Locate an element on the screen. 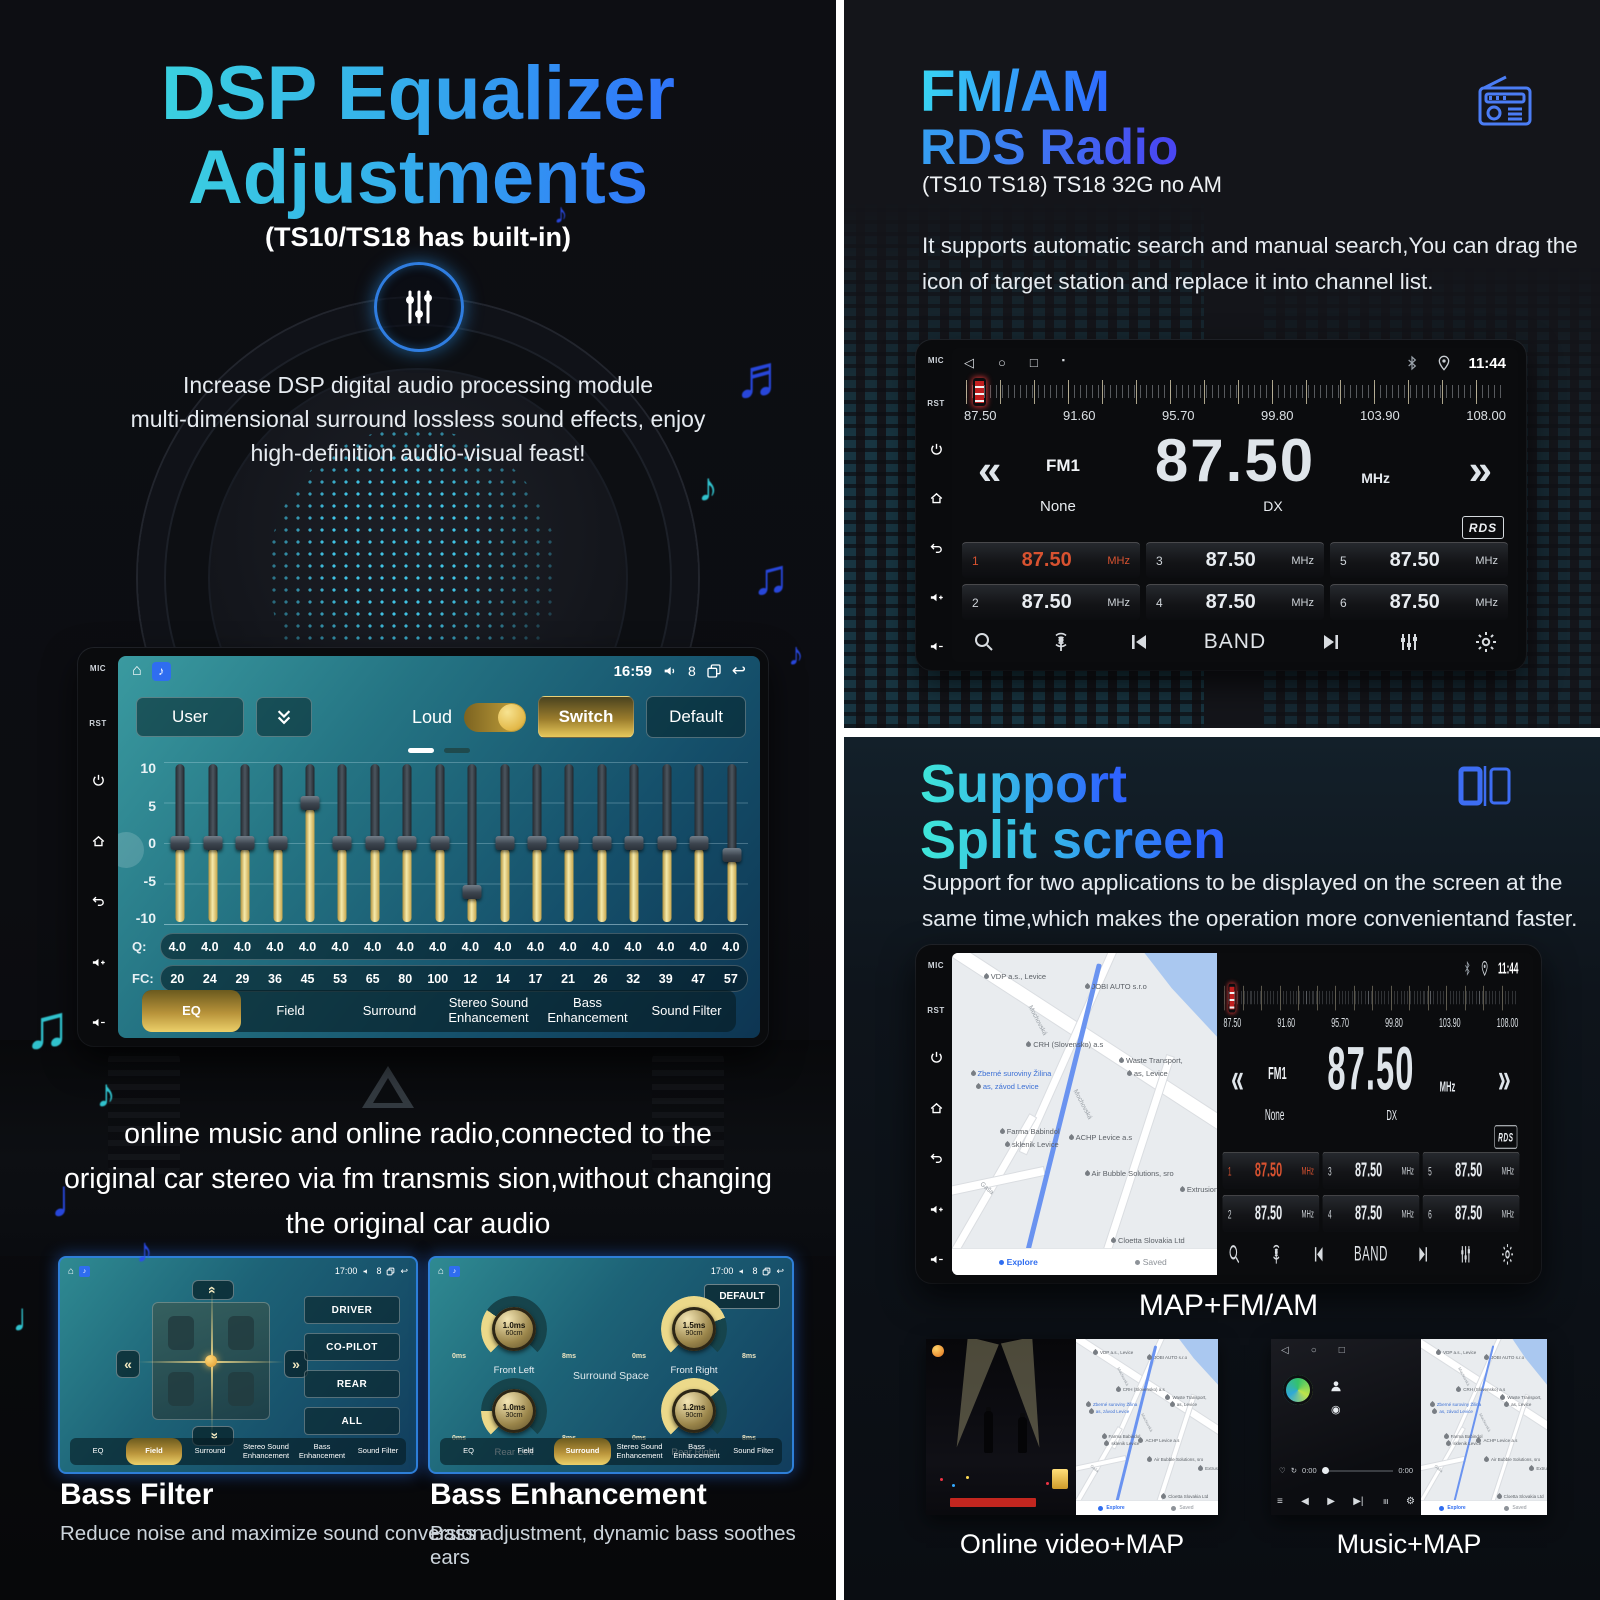 The image size is (1600, 1600). bluetooth-music-icon: ♪ is located at coordinates (161, 671).